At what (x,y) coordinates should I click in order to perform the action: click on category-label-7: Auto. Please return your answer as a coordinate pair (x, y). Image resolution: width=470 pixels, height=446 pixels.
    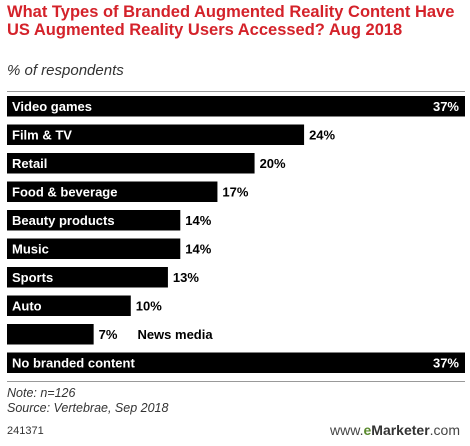
    Looking at the image, I should click on (27, 305).